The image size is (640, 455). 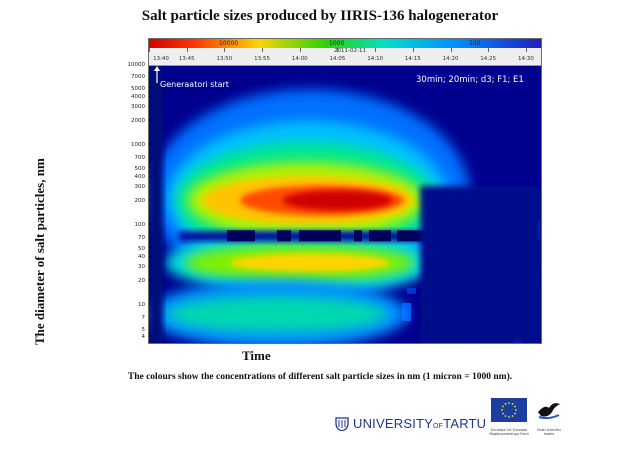 I want to click on ut-logo-text-of: OF, so click(x=438, y=426).